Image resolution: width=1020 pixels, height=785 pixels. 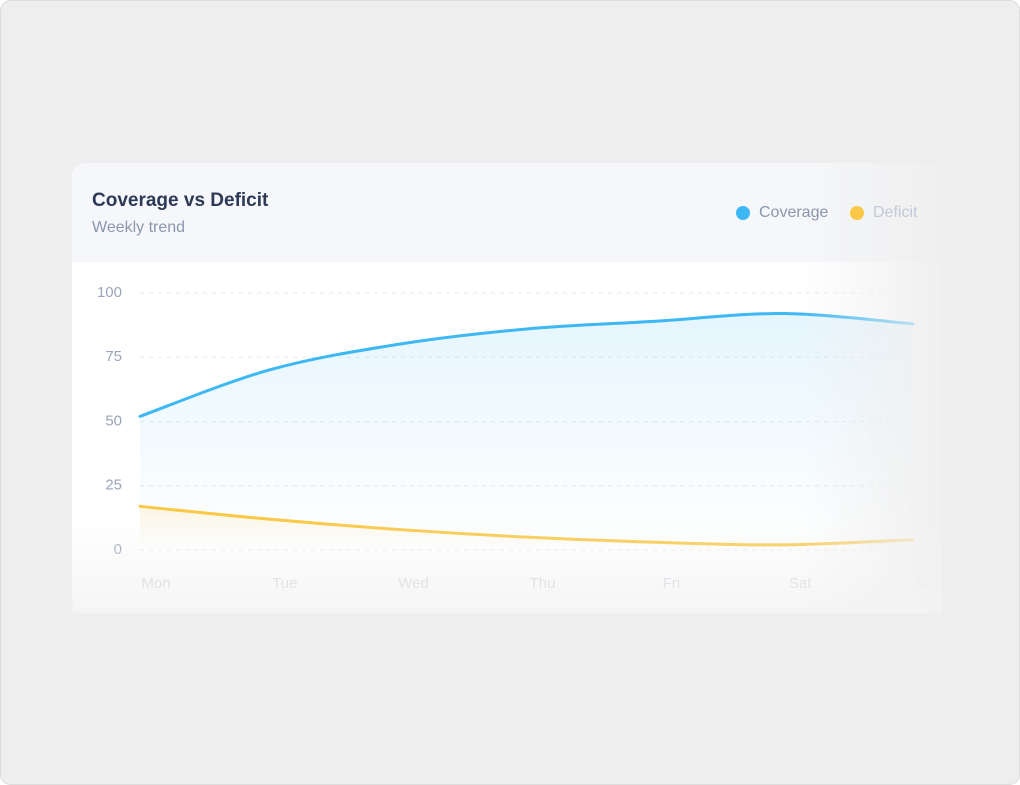 I want to click on y-tick-label: 25, so click(x=113, y=485).